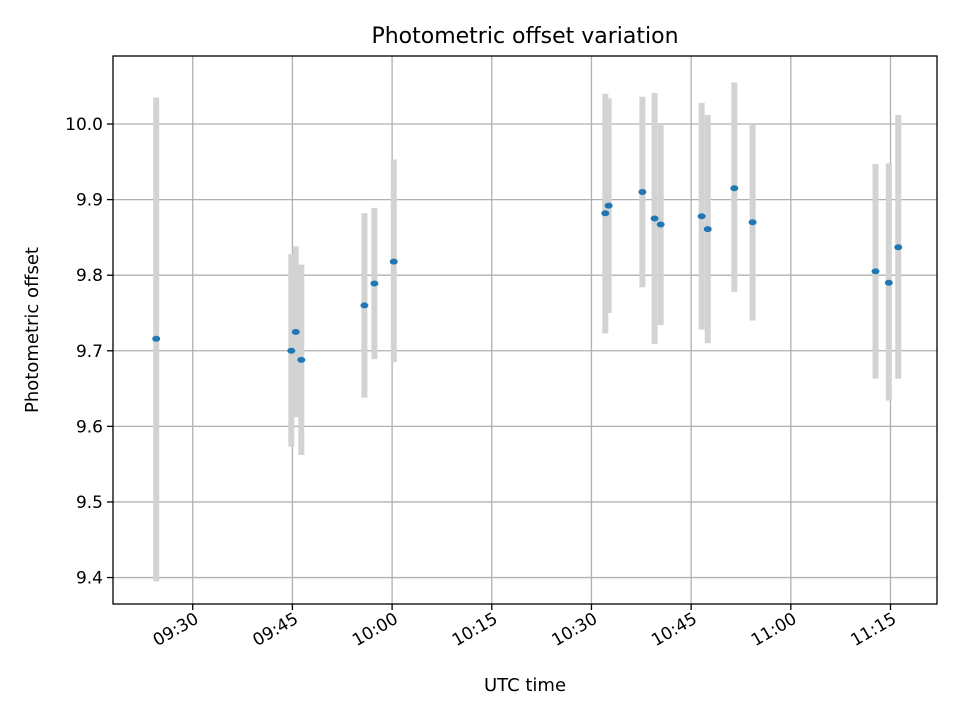 This screenshot has height=720, width=960. What do you see at coordinates (674, 630) in the screenshot?
I see `x-tick-label: 10:45` at bounding box center [674, 630].